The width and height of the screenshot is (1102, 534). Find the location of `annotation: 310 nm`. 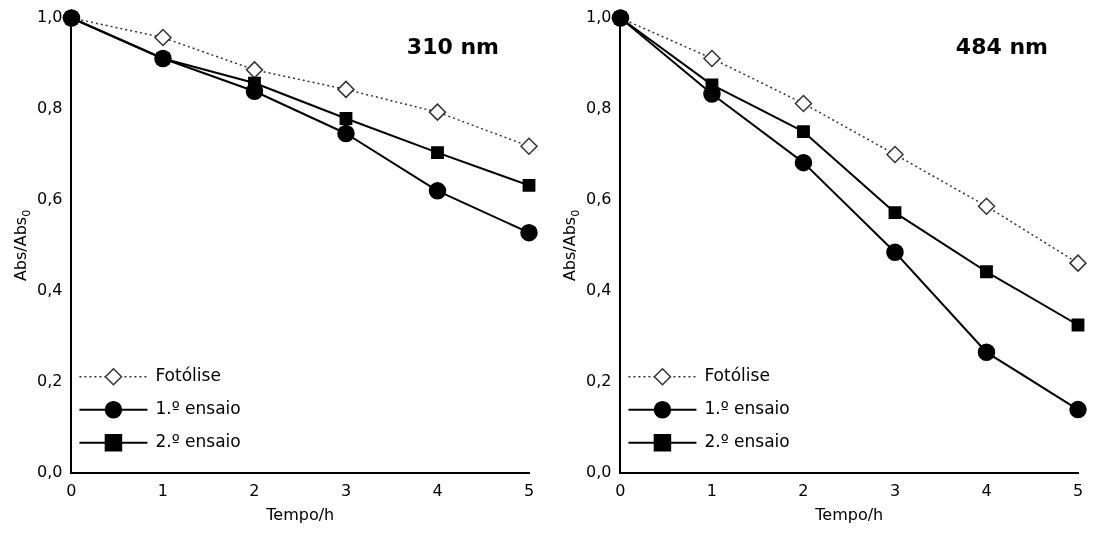

annotation: 310 nm is located at coordinates (452, 46).